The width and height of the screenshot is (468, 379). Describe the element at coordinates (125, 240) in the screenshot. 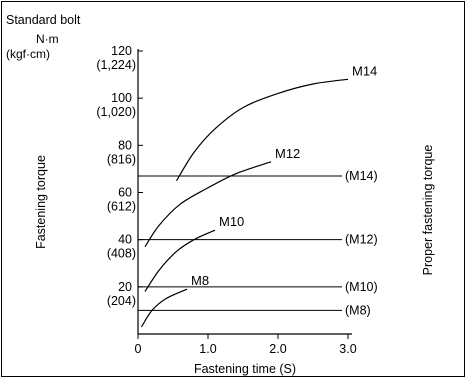

I see `y-tick-label: 40` at that location.